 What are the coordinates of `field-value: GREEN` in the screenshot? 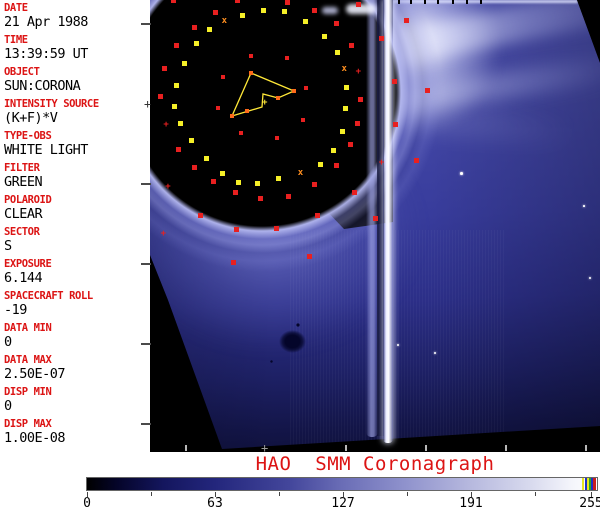 It's located at (23, 182).